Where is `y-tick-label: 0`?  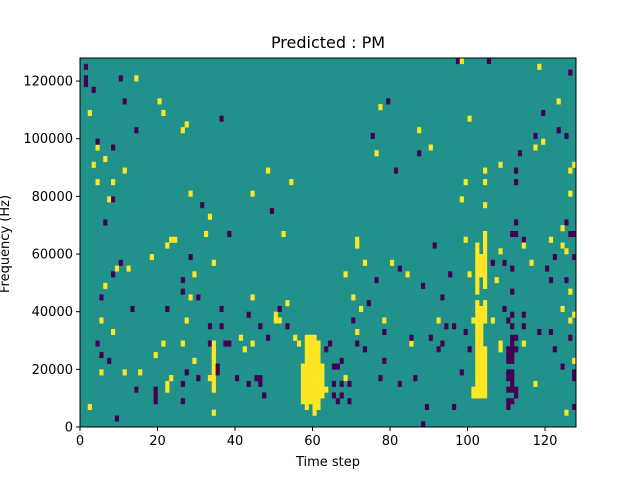 y-tick-label: 0 is located at coordinates (69, 428).